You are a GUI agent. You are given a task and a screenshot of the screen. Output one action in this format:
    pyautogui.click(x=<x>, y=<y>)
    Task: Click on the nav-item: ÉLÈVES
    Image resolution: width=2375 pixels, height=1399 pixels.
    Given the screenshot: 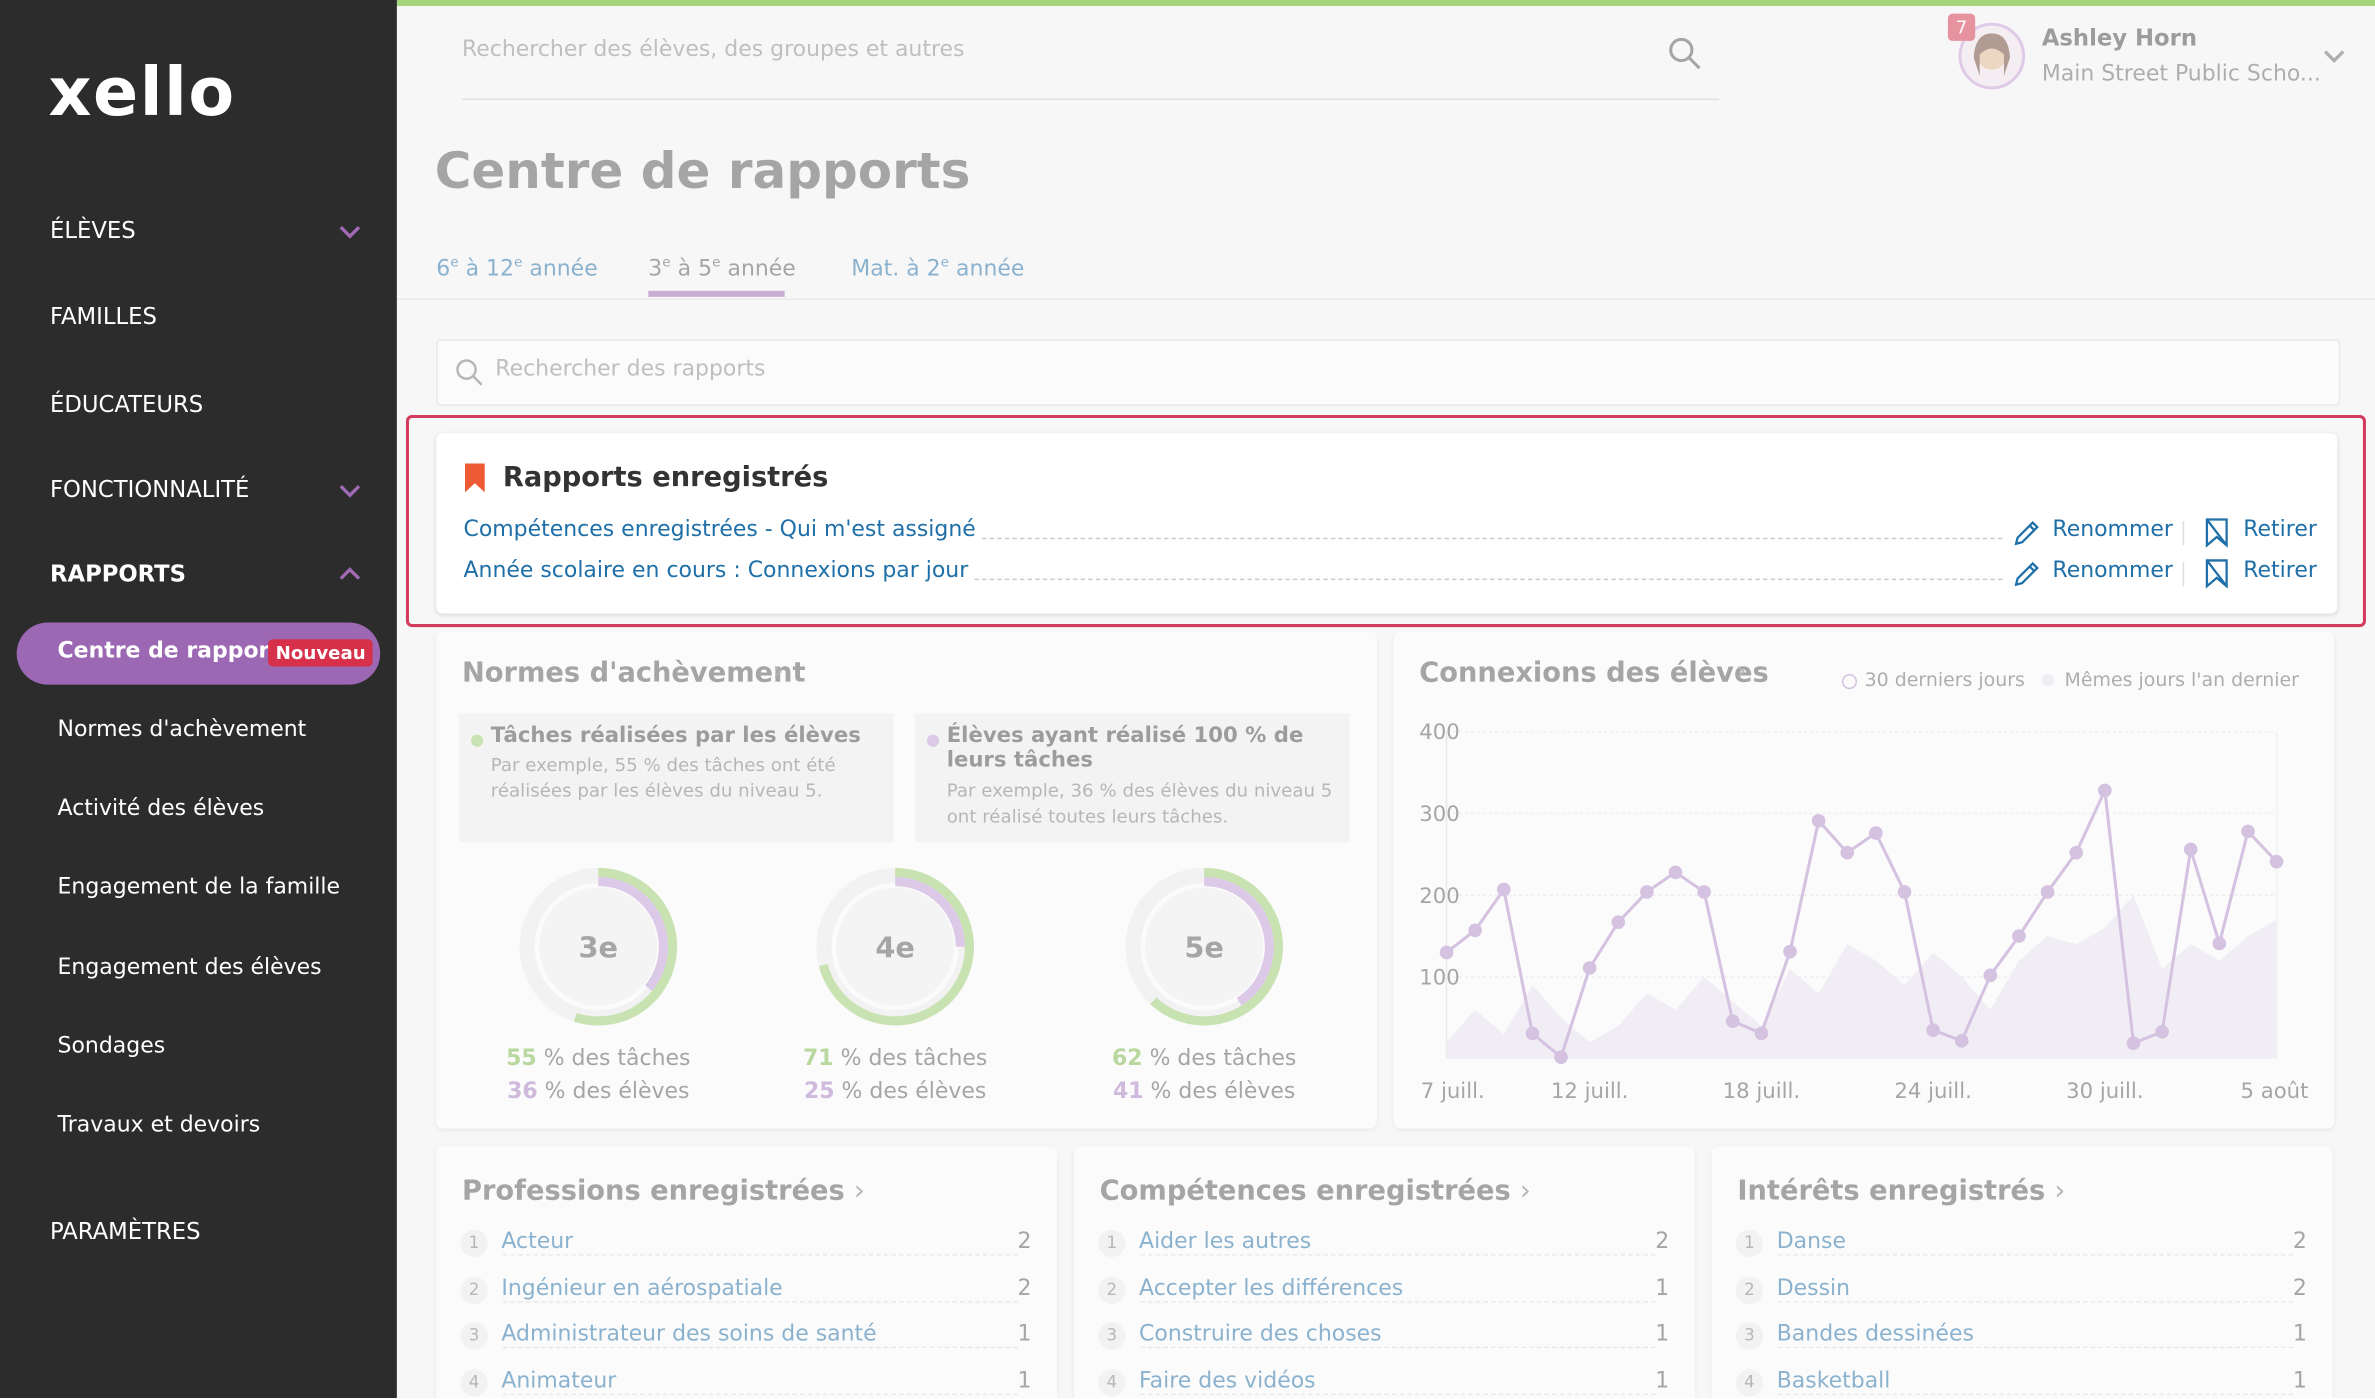 What is the action you would take?
    pyautogui.click(x=92, y=230)
    